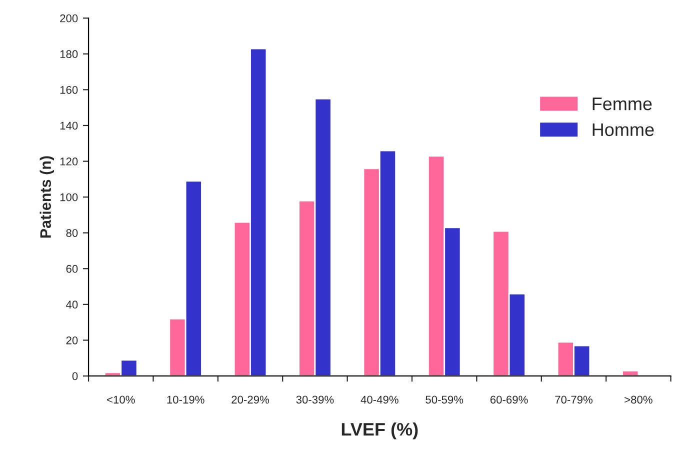 This screenshot has height=453, width=681. Describe the element at coordinates (69, 197) in the screenshot. I see `y-tick-label: 100` at that location.